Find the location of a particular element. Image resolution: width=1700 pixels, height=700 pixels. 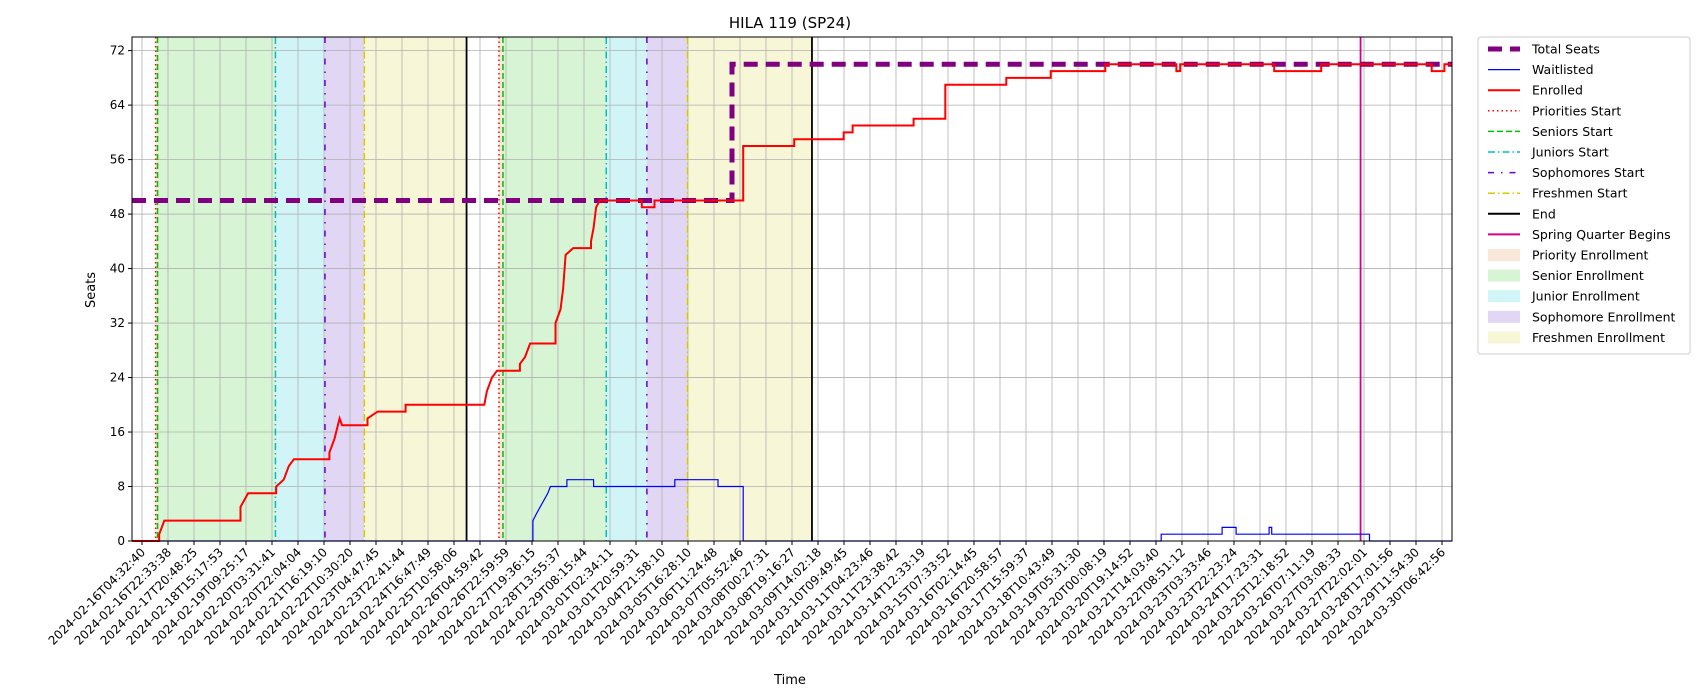

legend-swatch-senior-enrollment is located at coordinates (1504, 275).